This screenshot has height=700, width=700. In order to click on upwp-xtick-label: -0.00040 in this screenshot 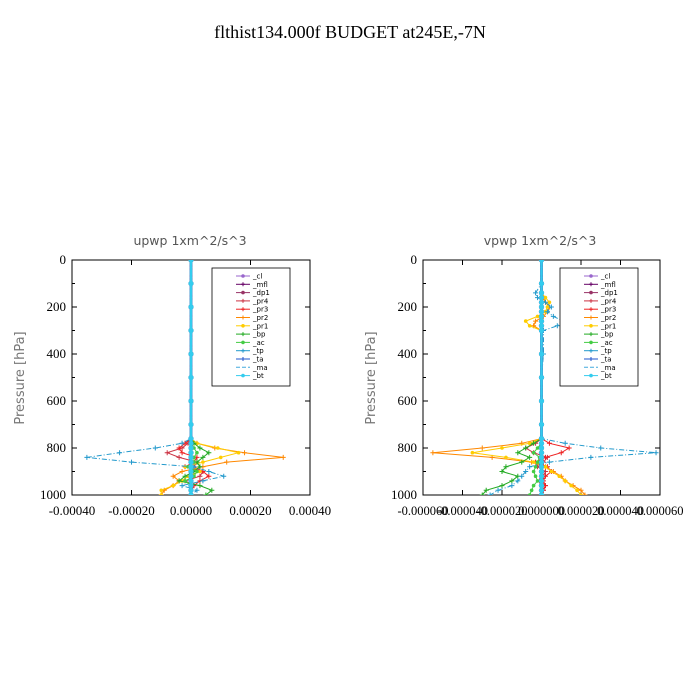, I will do `click(72, 510)`.